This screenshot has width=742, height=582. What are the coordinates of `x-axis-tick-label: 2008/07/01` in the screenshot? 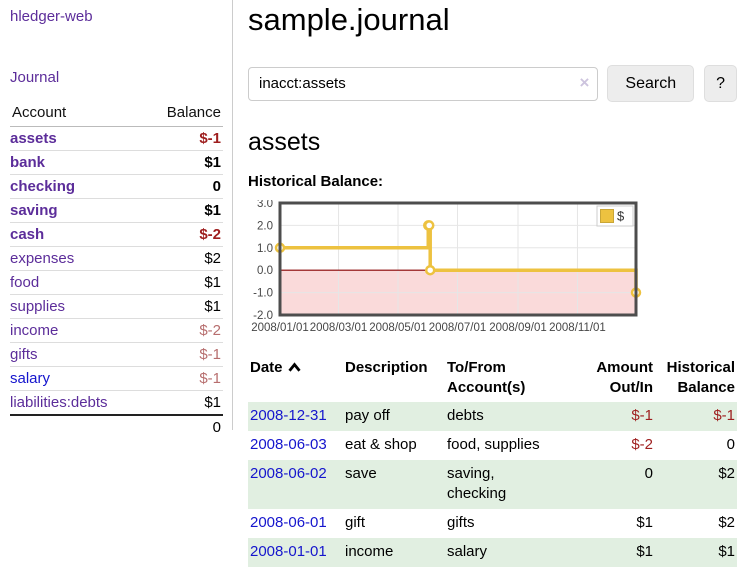 It's located at (458, 328).